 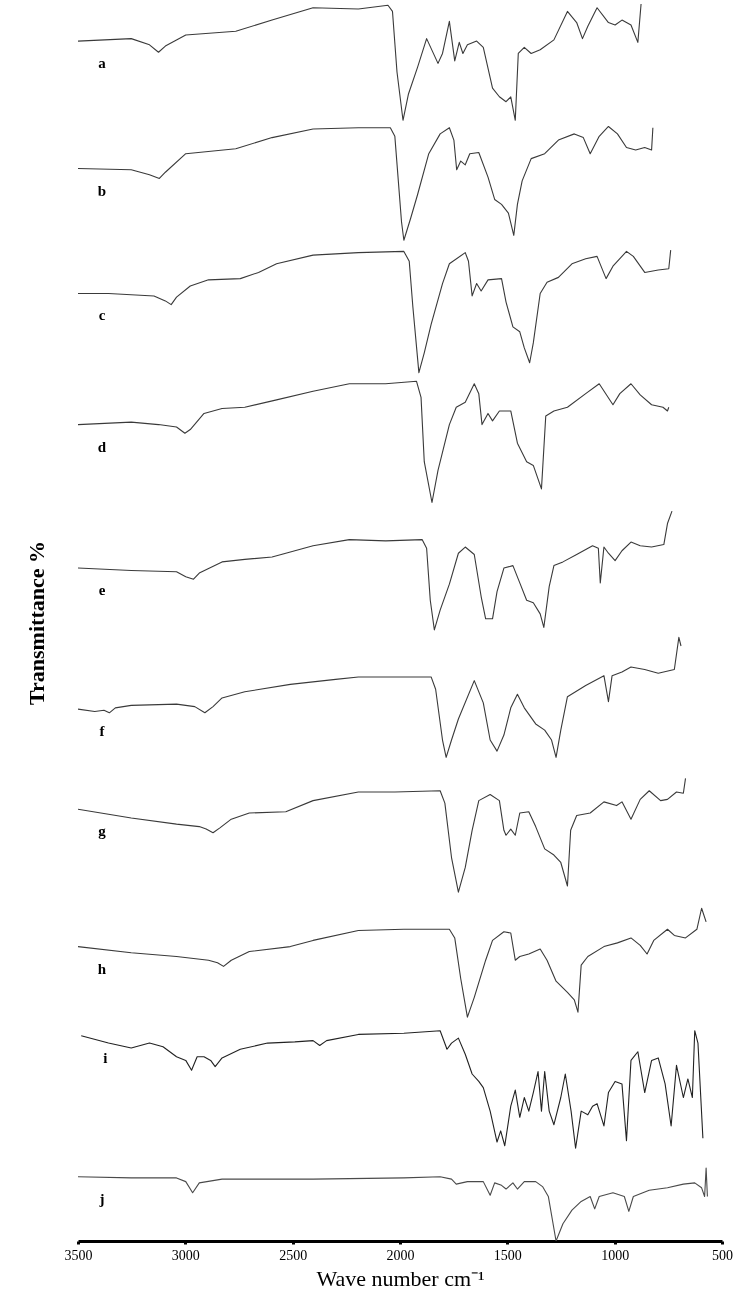 What do you see at coordinates (36, 623) in the screenshot?
I see `y-axis-title: Transmittance %` at bounding box center [36, 623].